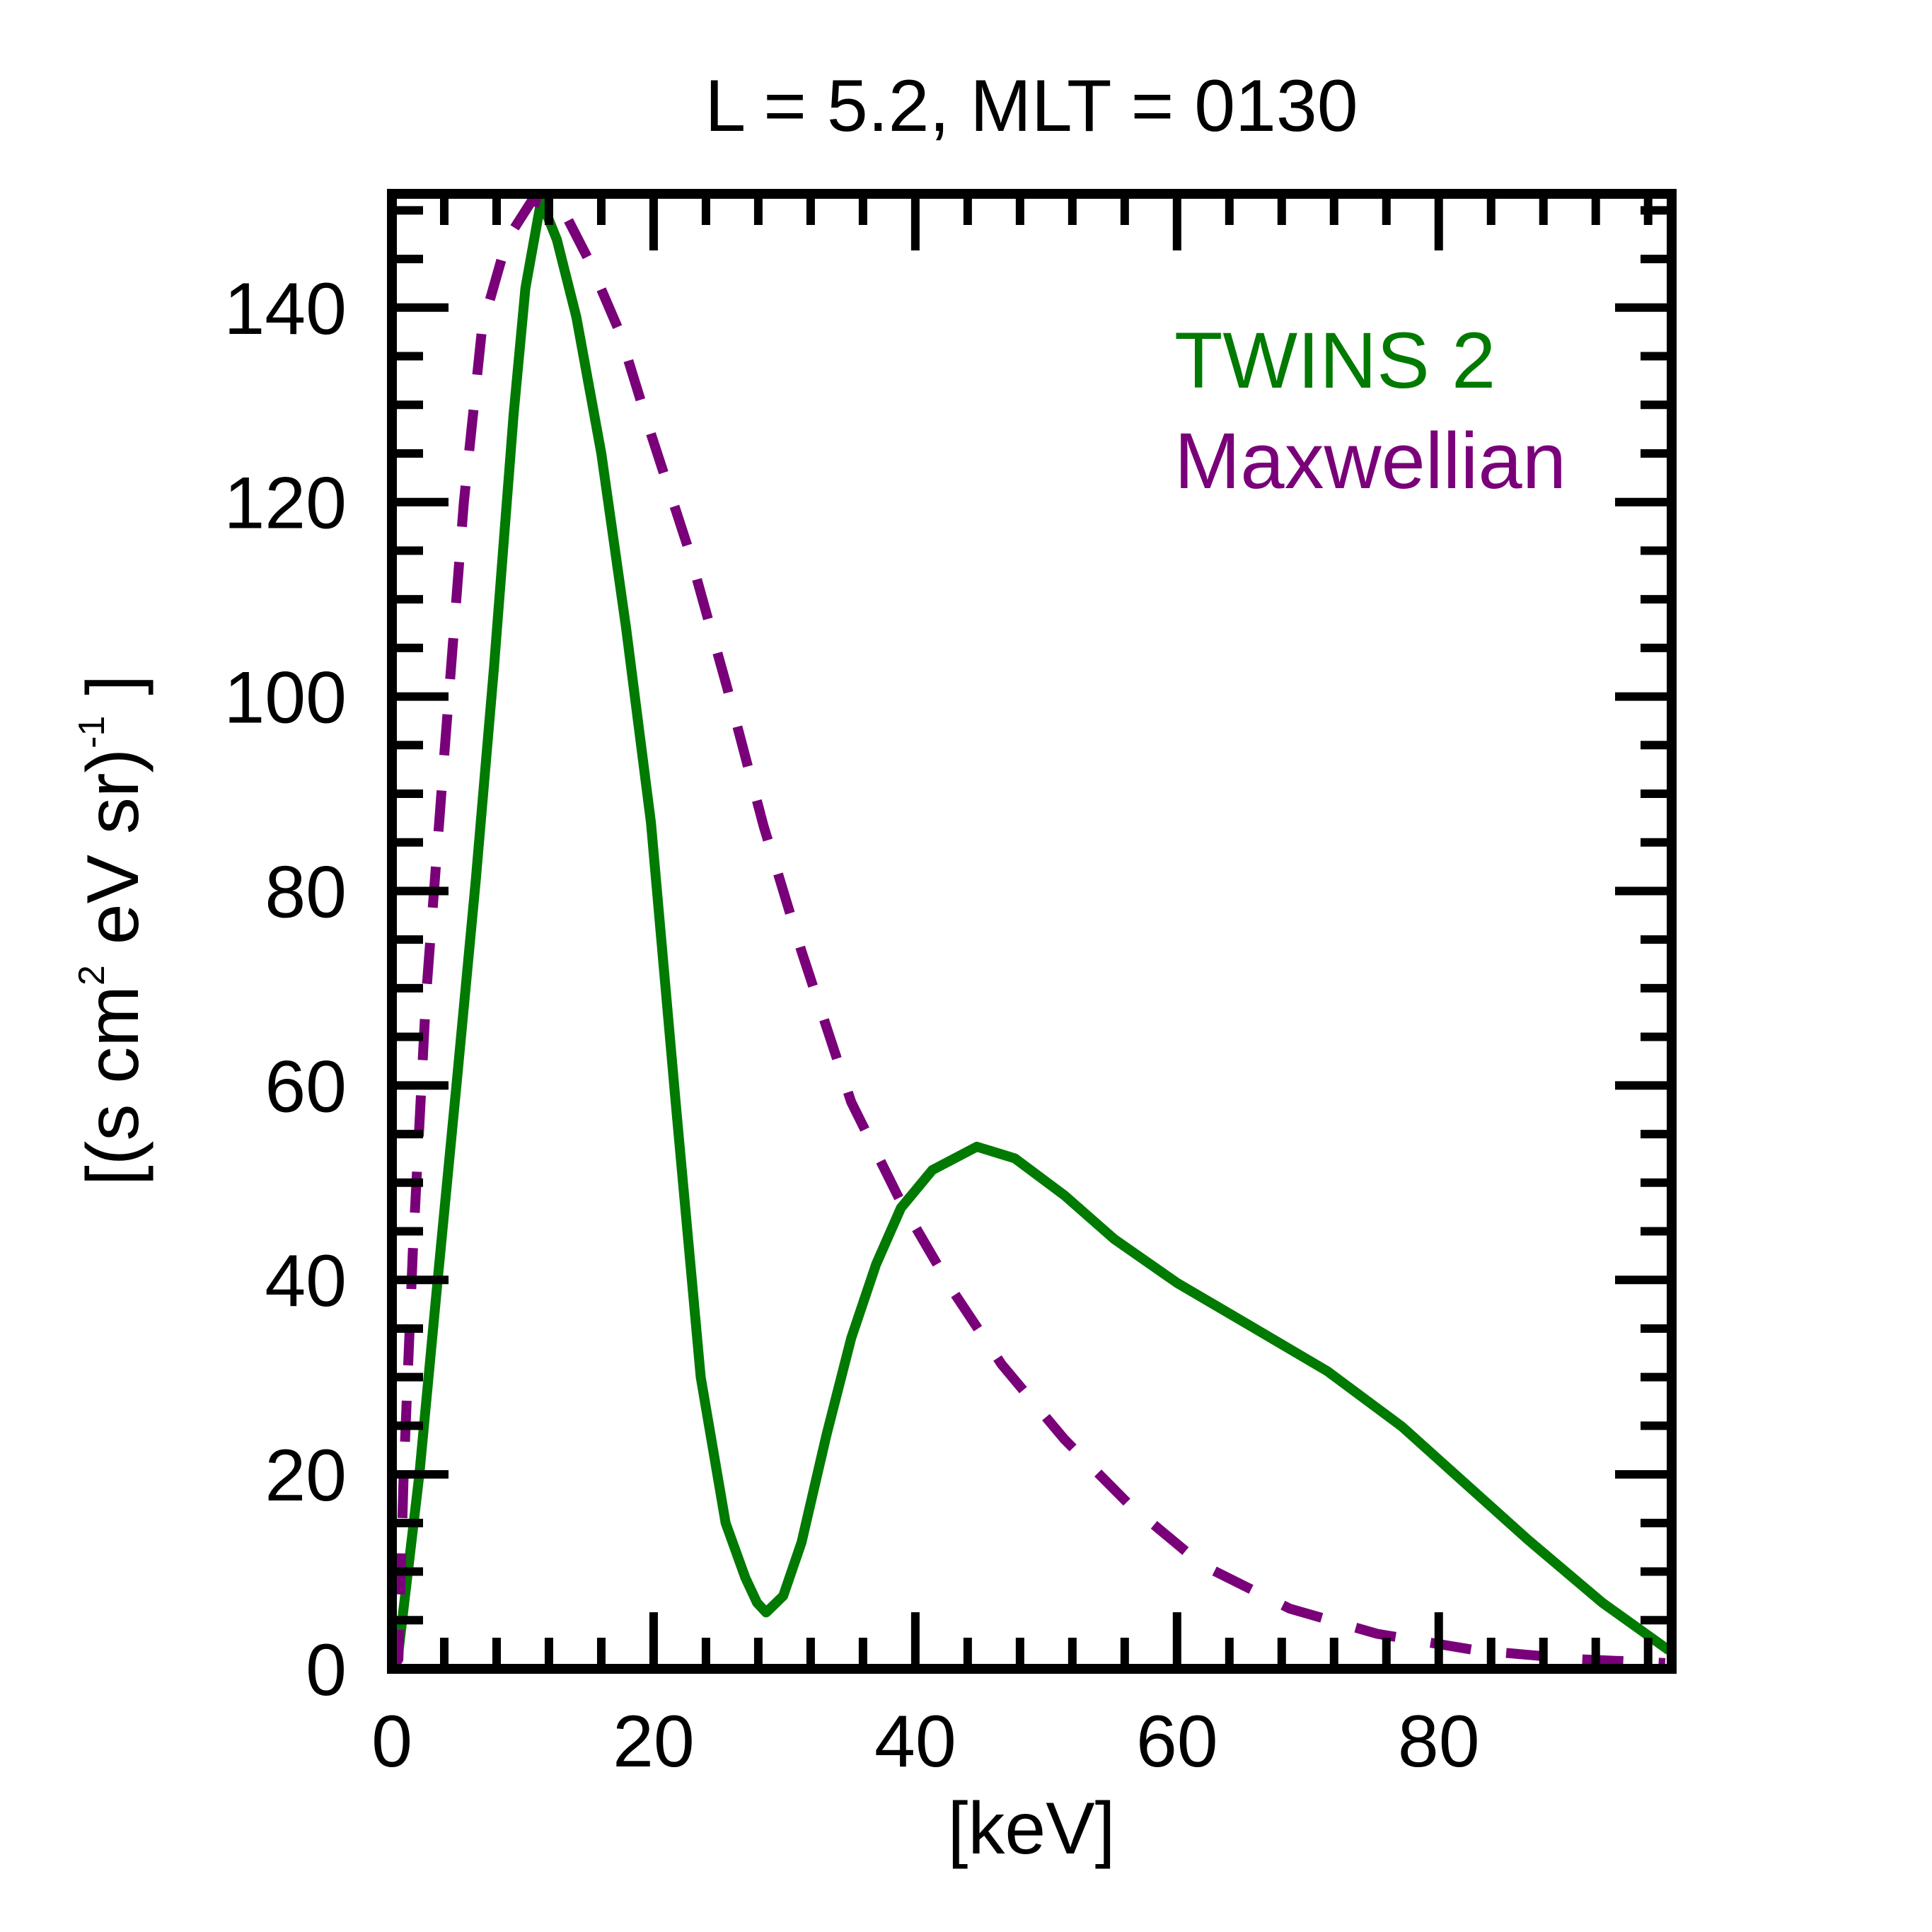 The height and width of the screenshot is (1932, 1932). Describe the element at coordinates (113, 856) in the screenshot. I see `y-axis-label-mid: eV sr)` at that location.